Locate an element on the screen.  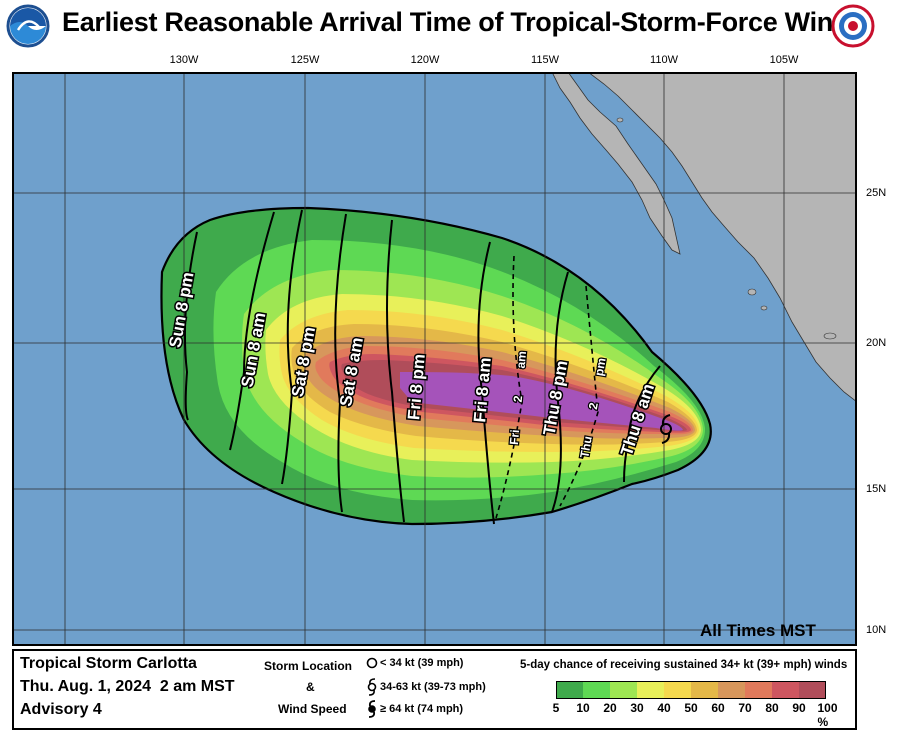
isochrone-sun-8am is located at coordinates (252, 331).